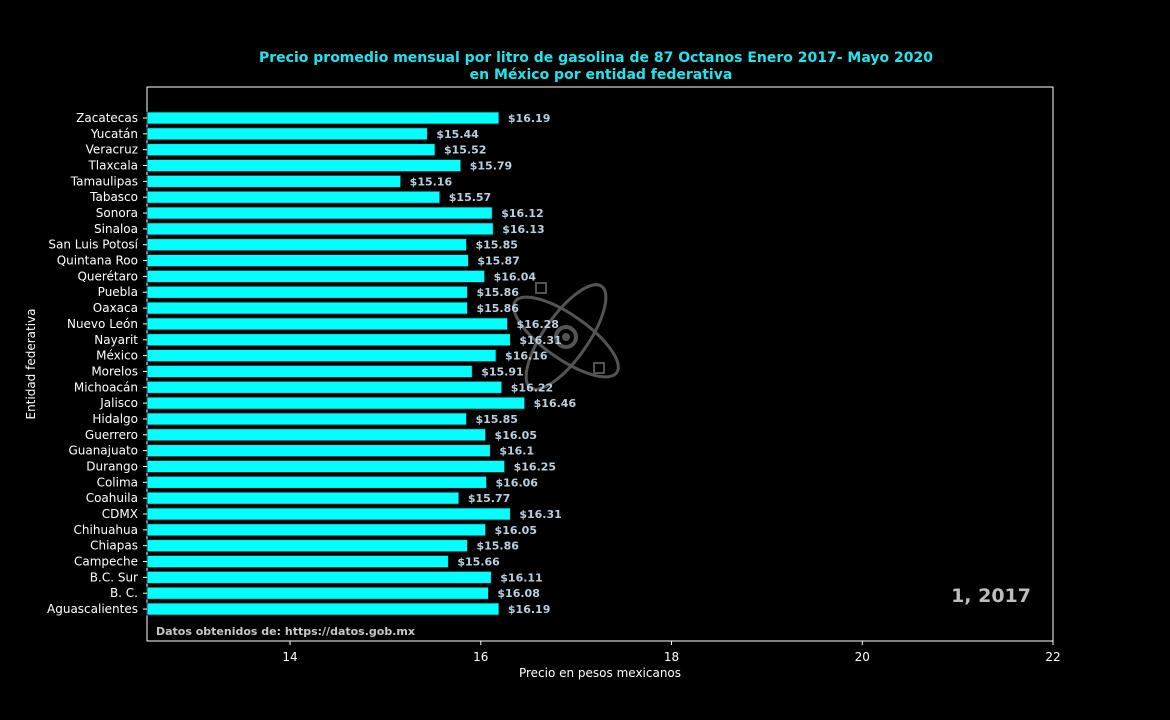 The image size is (1170, 720). I want to click on bar-value-label: $16.06, so click(517, 482).